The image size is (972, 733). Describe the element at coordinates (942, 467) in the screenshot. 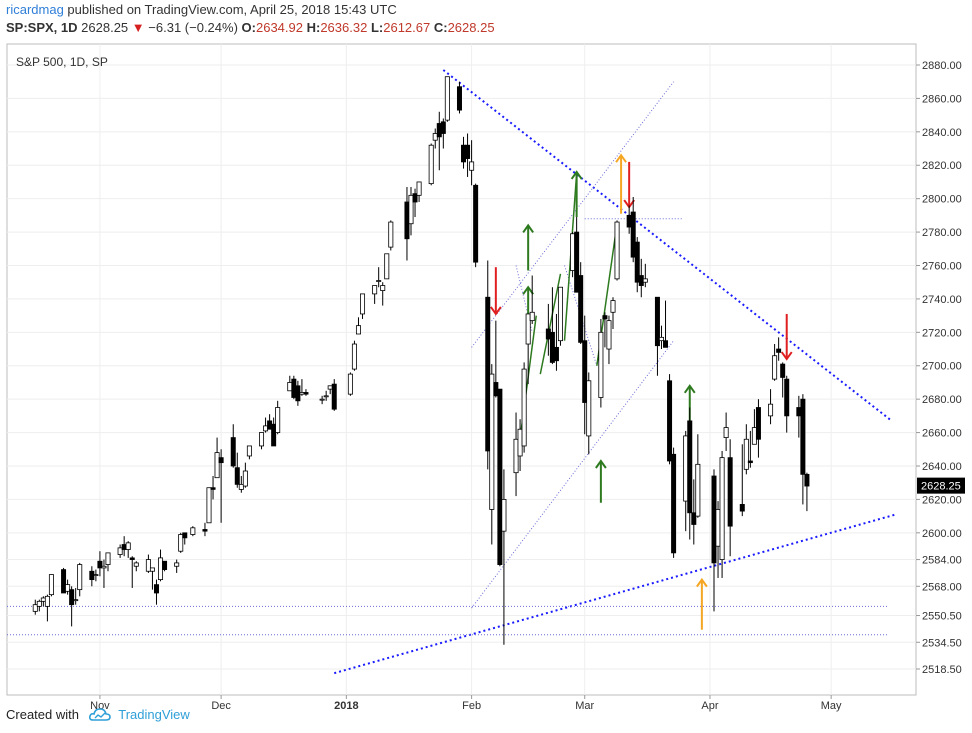

I see `y-tick-label: 2640.00` at that location.